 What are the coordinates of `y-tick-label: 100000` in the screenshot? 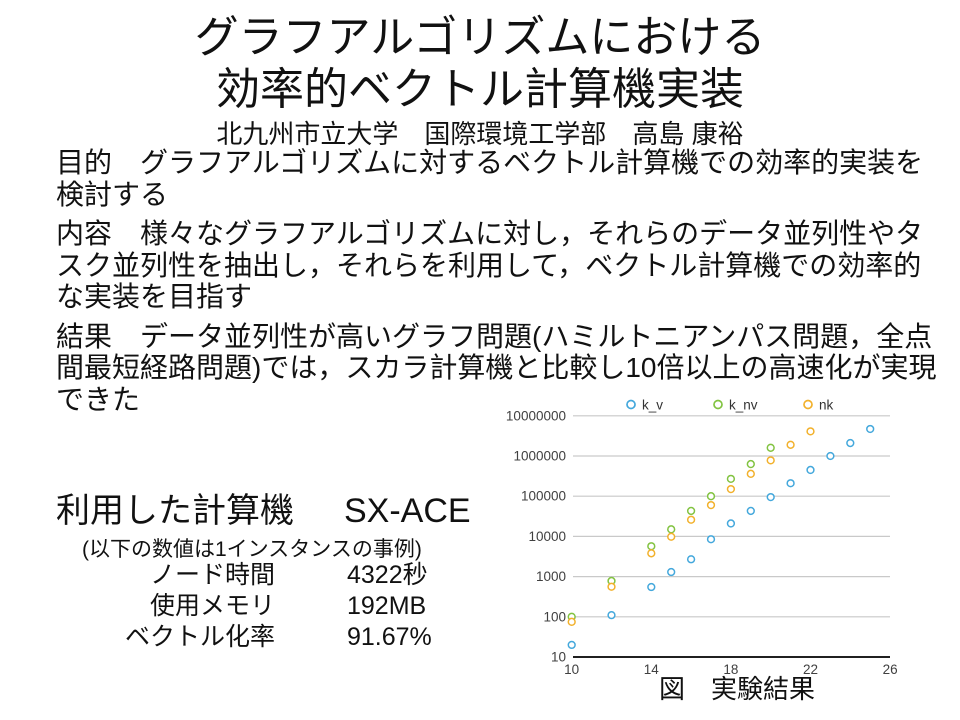 It's located at (543, 496).